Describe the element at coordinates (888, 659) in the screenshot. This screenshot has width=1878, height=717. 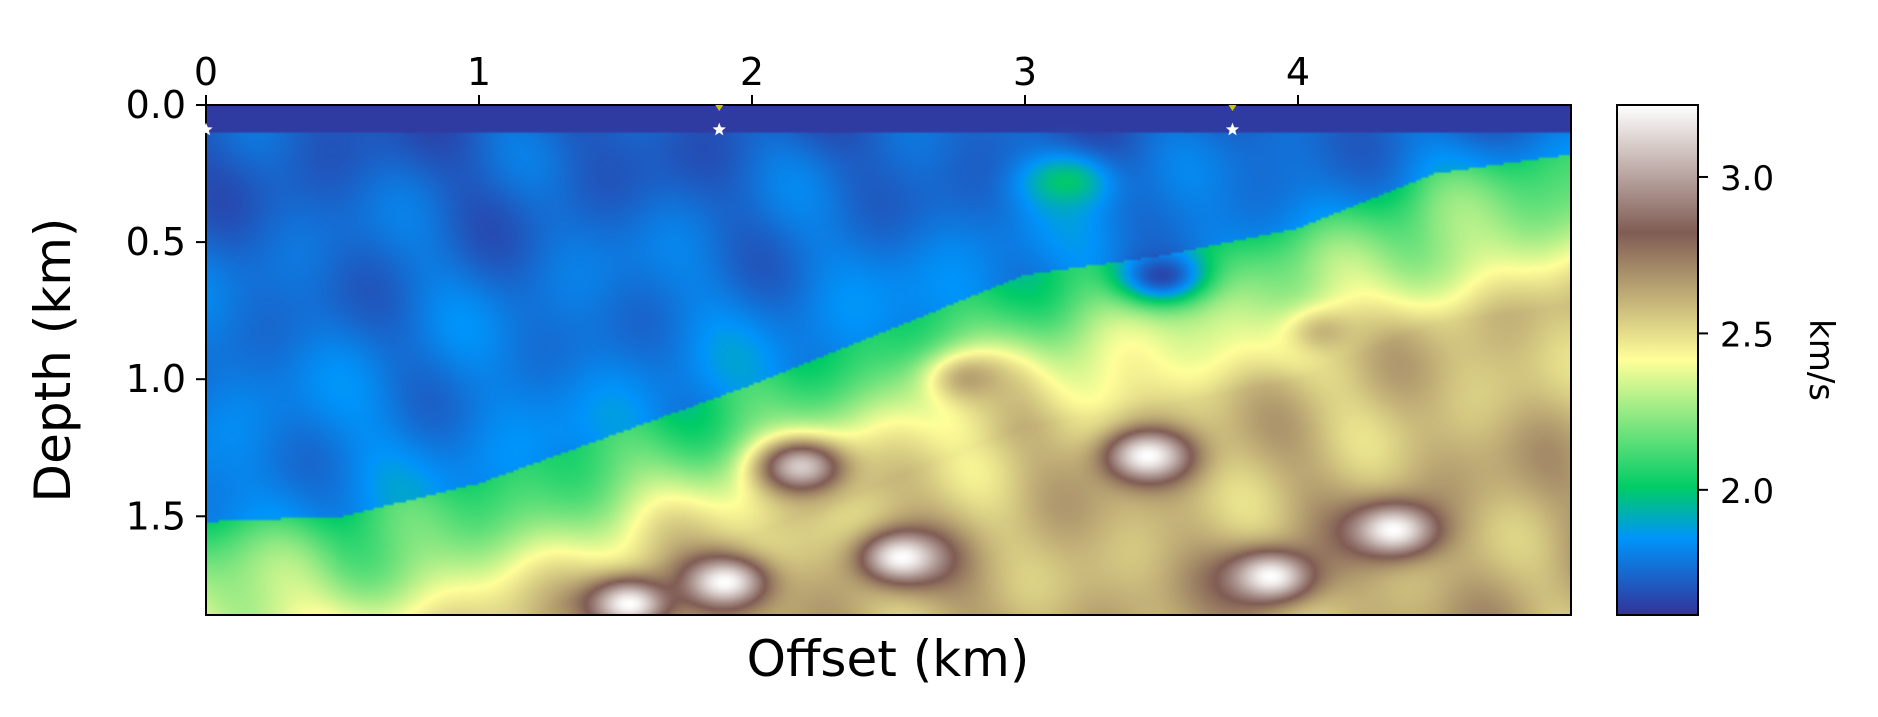
I see `x-axis-label: Offset (km)` at that location.